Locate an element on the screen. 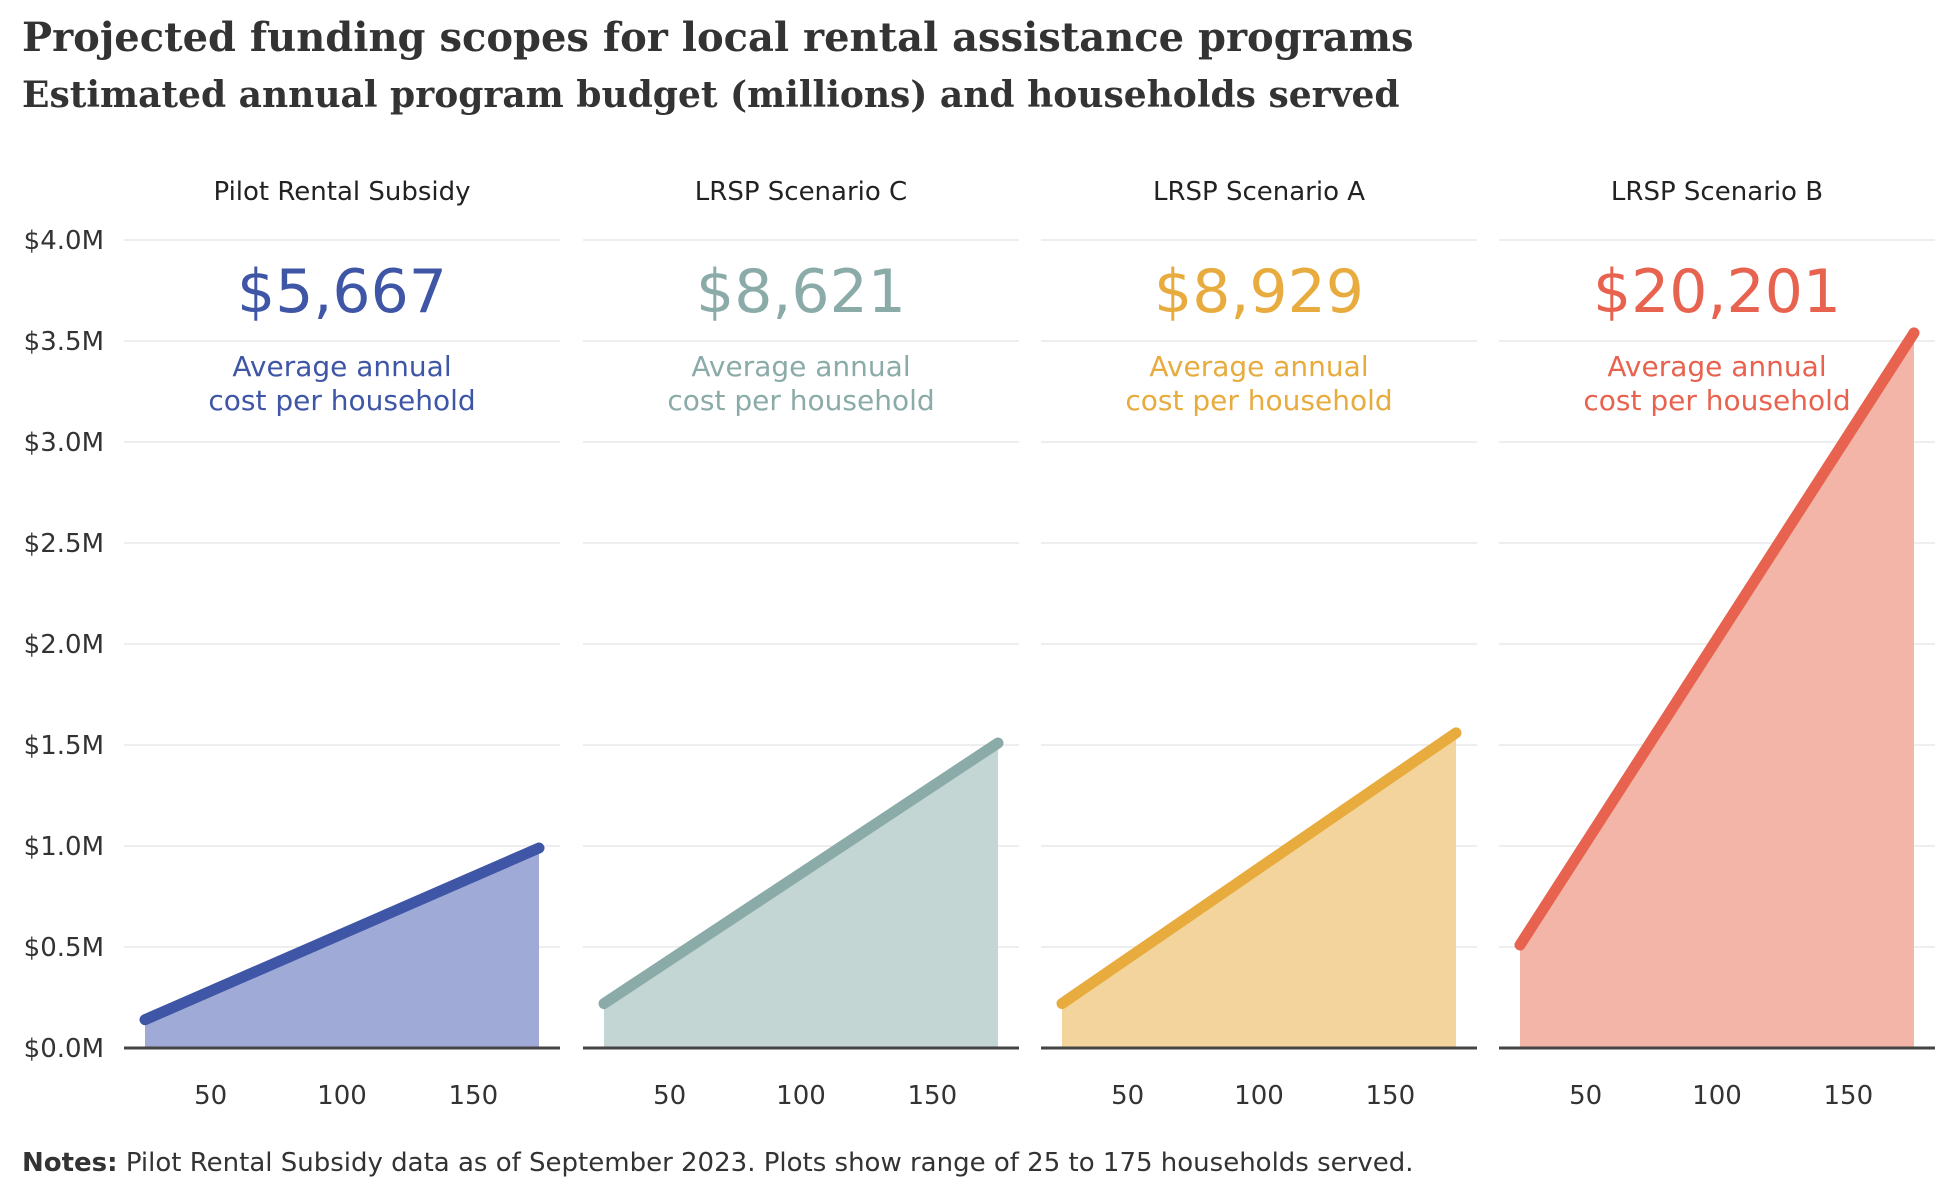  y-tick-label: $0.5M is located at coordinates (64, 948).